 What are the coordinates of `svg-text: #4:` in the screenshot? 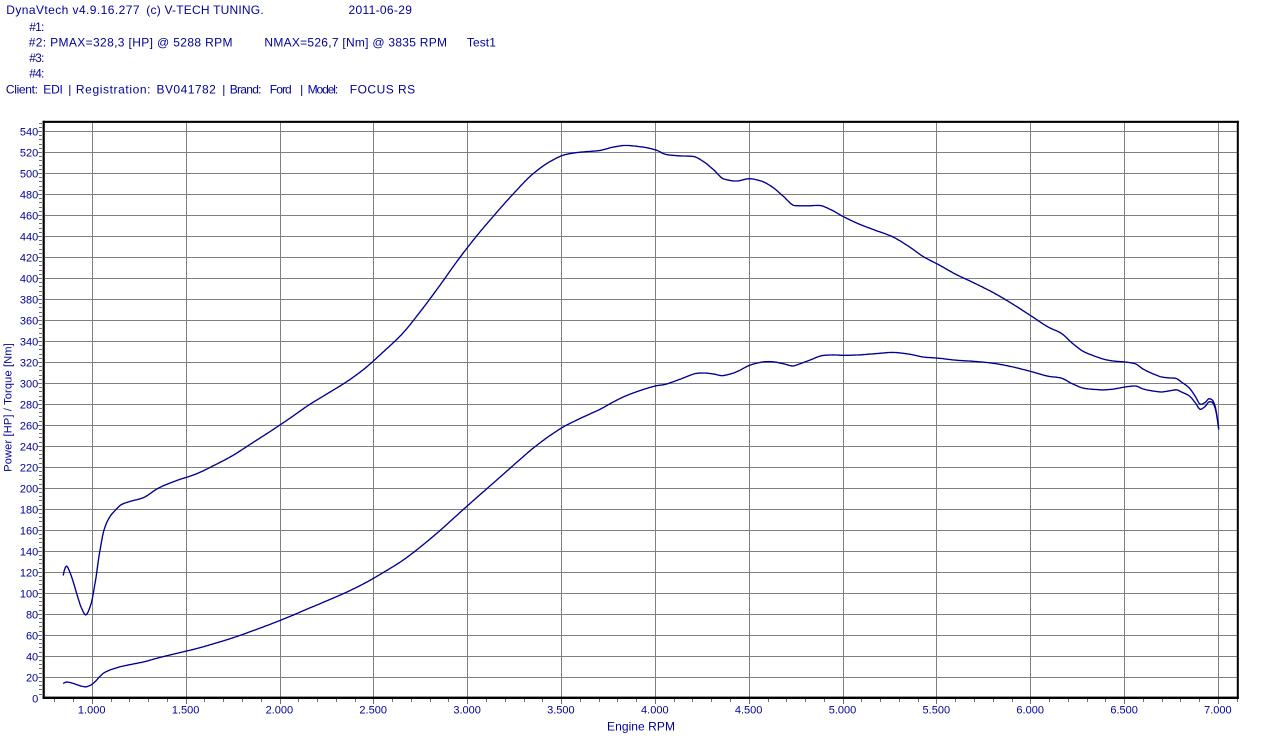 It's located at (36, 74).